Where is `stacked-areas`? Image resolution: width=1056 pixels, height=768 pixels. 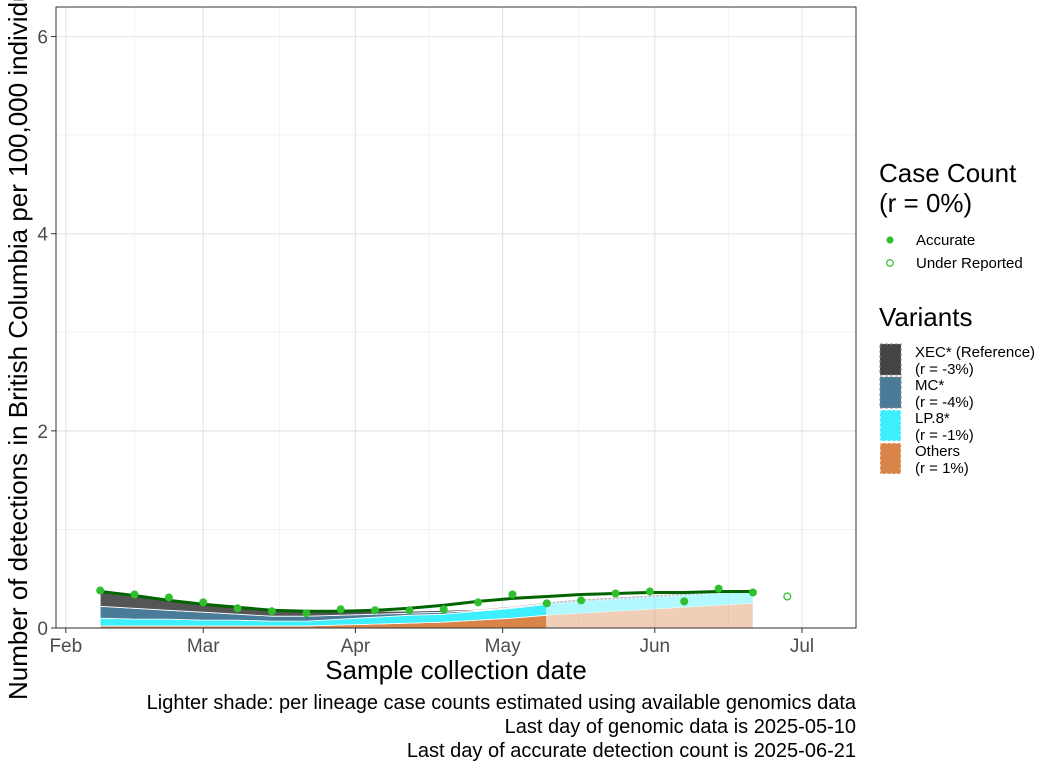 stacked-areas is located at coordinates (426, 609).